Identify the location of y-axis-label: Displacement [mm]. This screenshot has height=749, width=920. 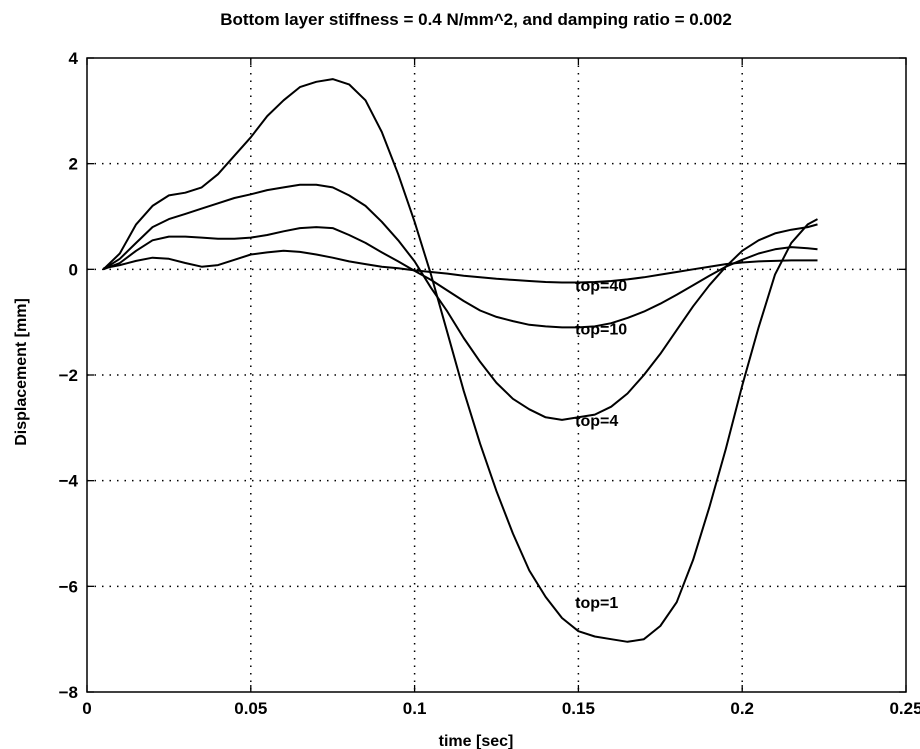
(21, 372).